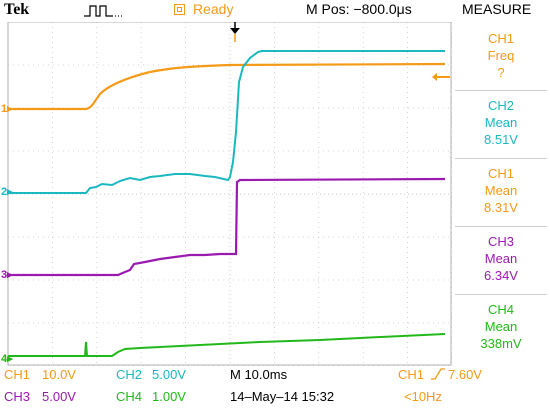 Image resolution: width=550 pixels, height=412 pixels. I want to click on ch1-scale-label: CH1, so click(17, 374).